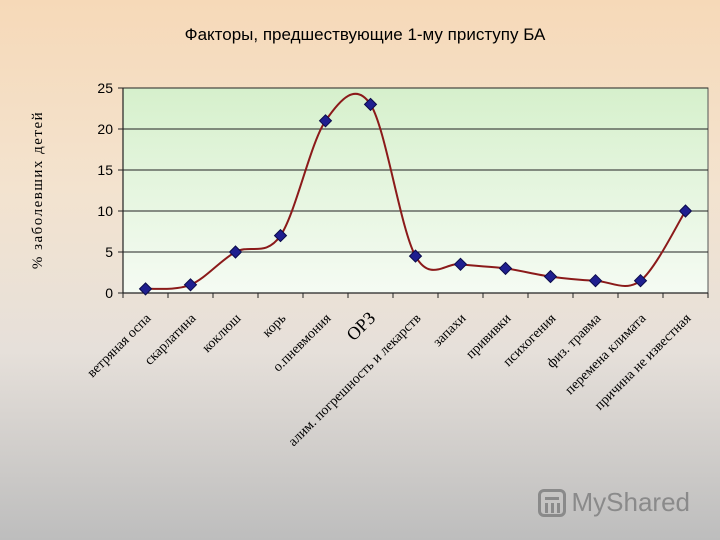 This screenshot has width=720, height=540. Describe the element at coordinates (450, 330) in the screenshot. I see `x-tick-label: запахи` at that location.